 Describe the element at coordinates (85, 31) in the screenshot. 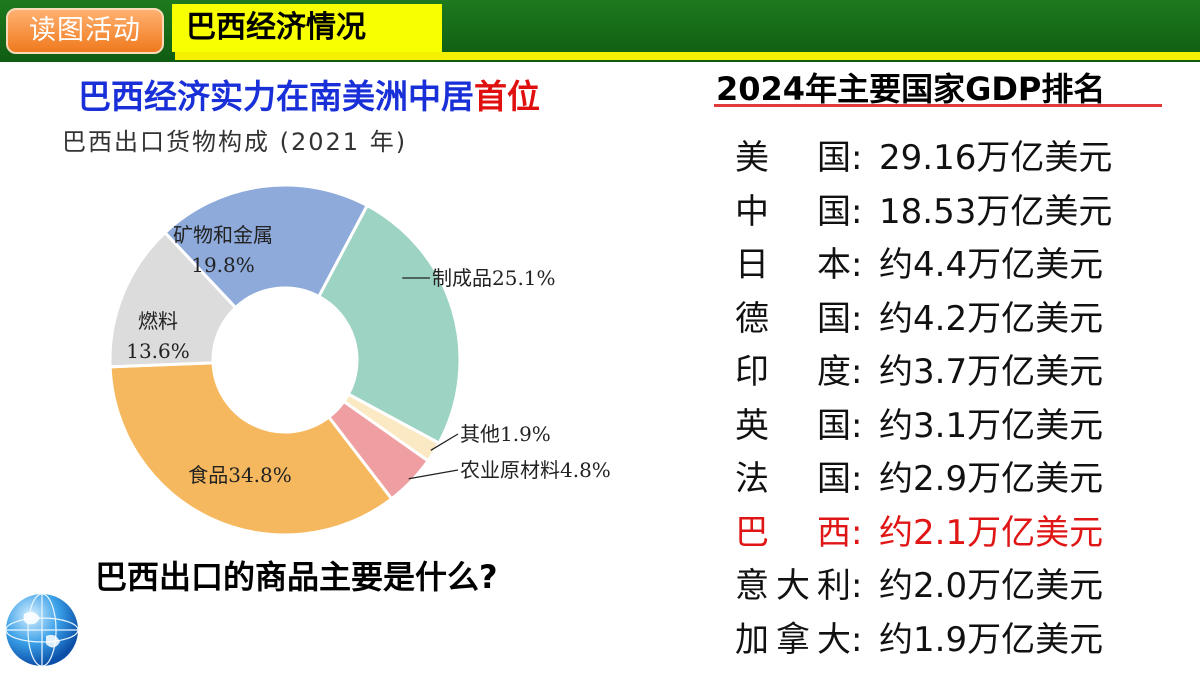

I see `activity-tag: 读图活动` at that location.